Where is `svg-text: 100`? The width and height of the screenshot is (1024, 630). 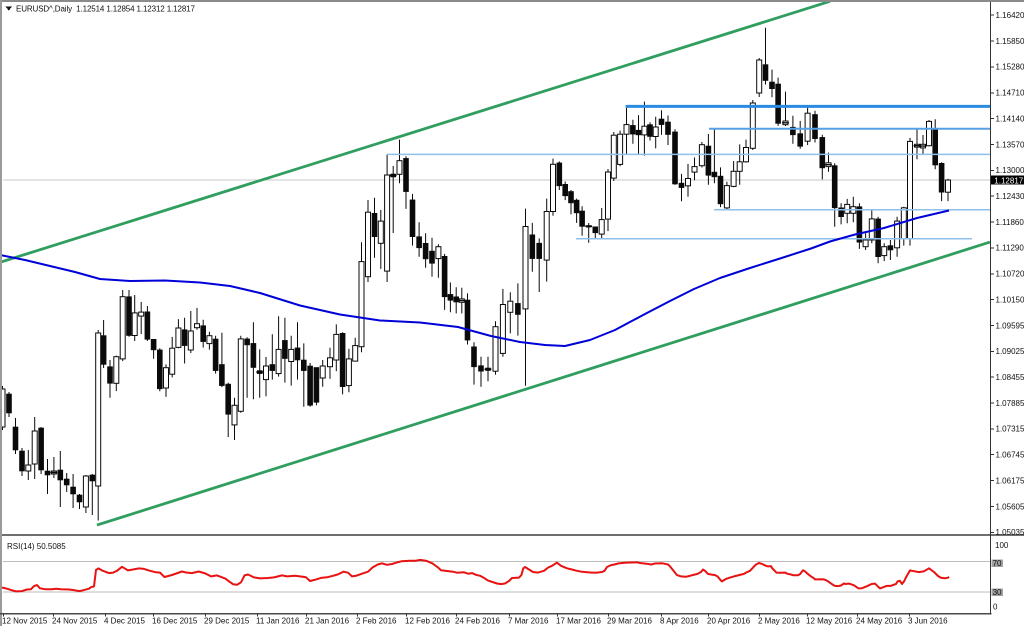 svg-text: 100 is located at coordinates (1002, 545).